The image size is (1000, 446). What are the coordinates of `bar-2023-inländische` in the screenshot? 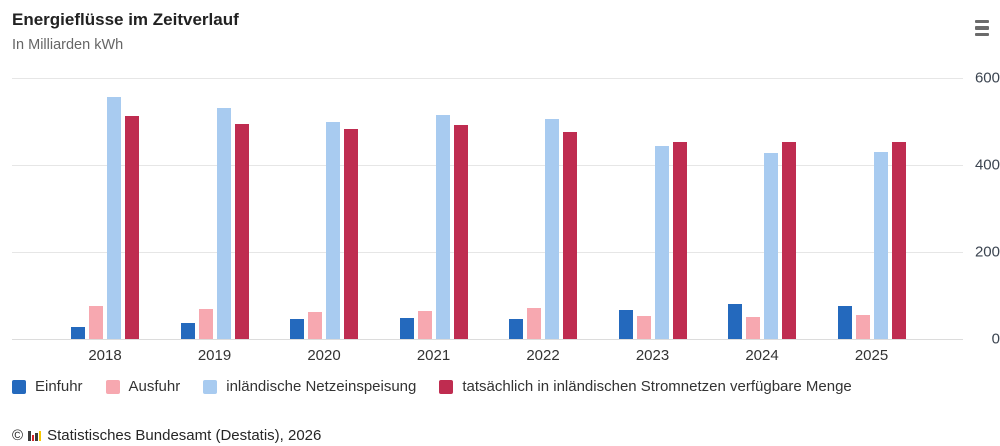 It's located at (661, 242).